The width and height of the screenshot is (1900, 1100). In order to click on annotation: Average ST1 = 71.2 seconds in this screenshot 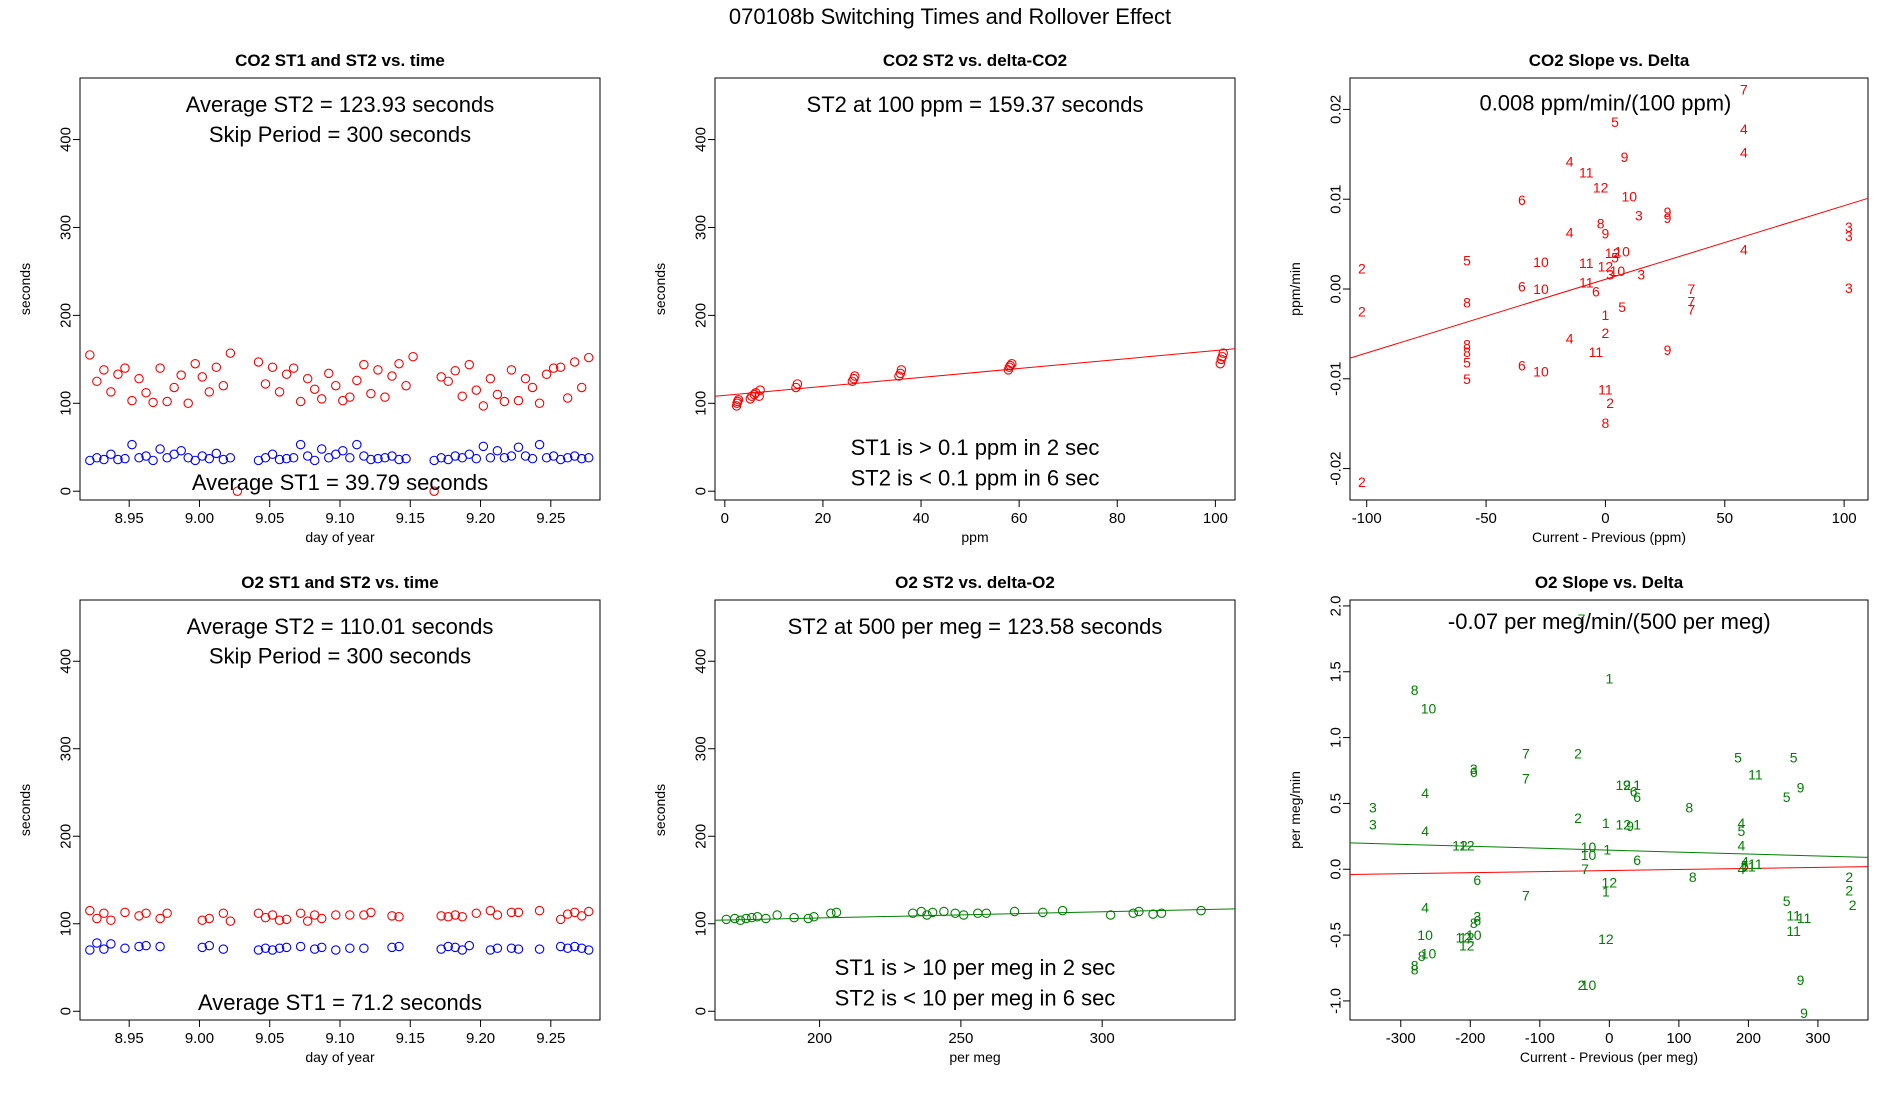, I will do `click(340, 1002)`.